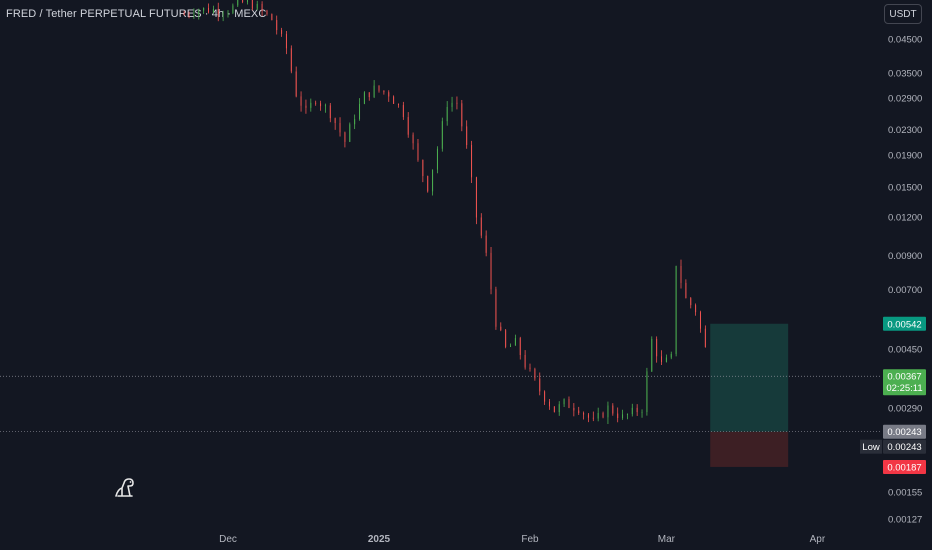 Image resolution: width=932 pixels, height=550 pixels. Describe the element at coordinates (905, 187) in the screenshot. I see `price-tick-label: 0.01500` at that location.